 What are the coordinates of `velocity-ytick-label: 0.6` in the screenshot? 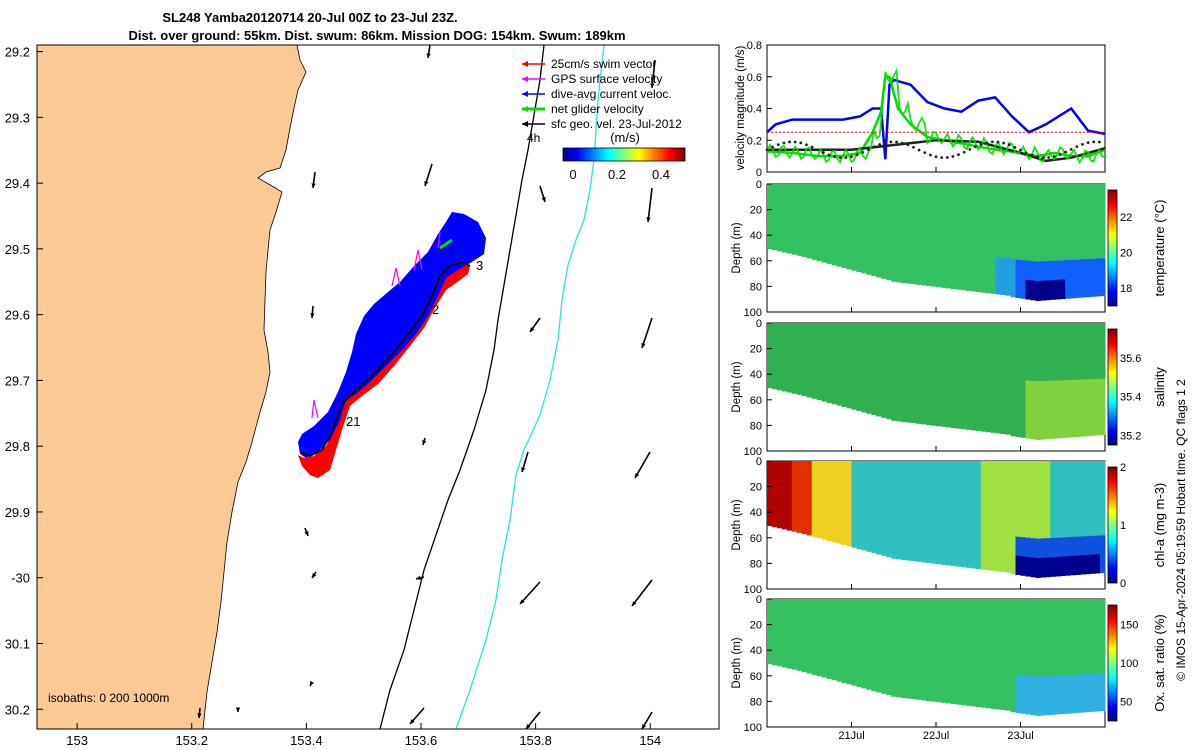 It's located at (754, 78).